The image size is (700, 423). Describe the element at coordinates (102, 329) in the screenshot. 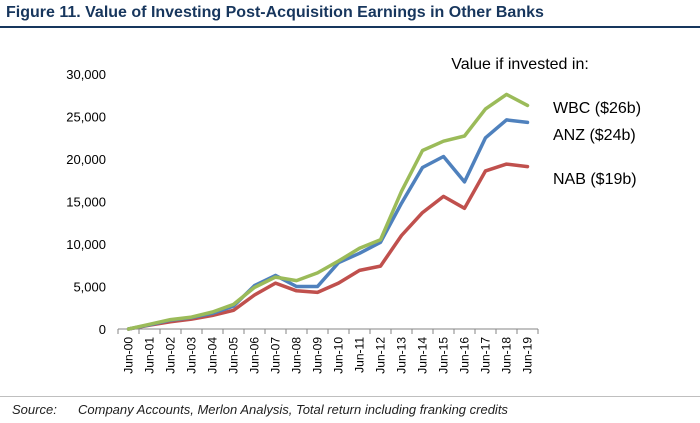

I see `y-tick-label: 0` at that location.